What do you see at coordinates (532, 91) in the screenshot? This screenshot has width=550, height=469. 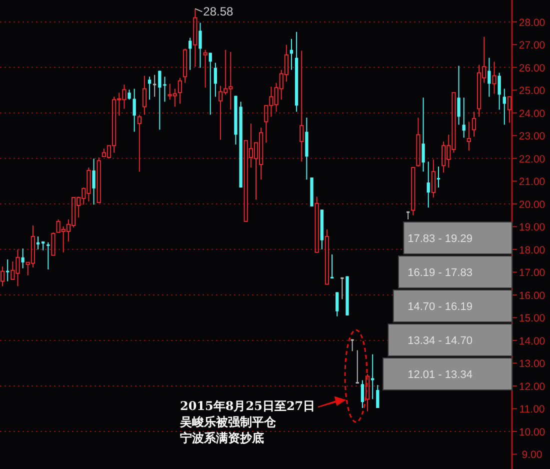 I see `y-tick-label: 25.00` at bounding box center [532, 91].